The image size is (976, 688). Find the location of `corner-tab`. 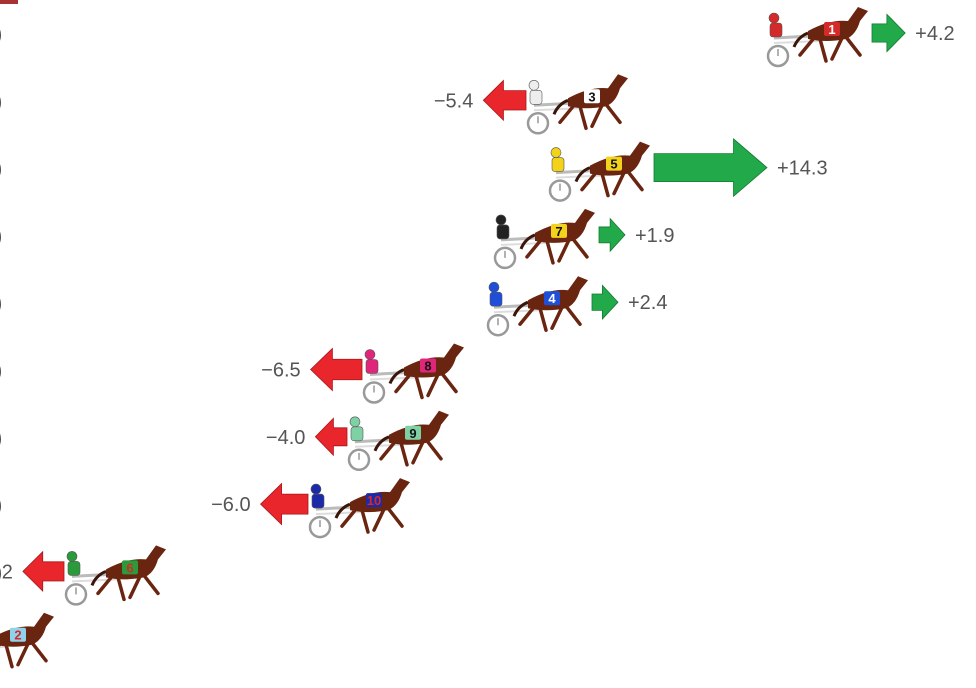

corner-tab is located at coordinates (9, 2).